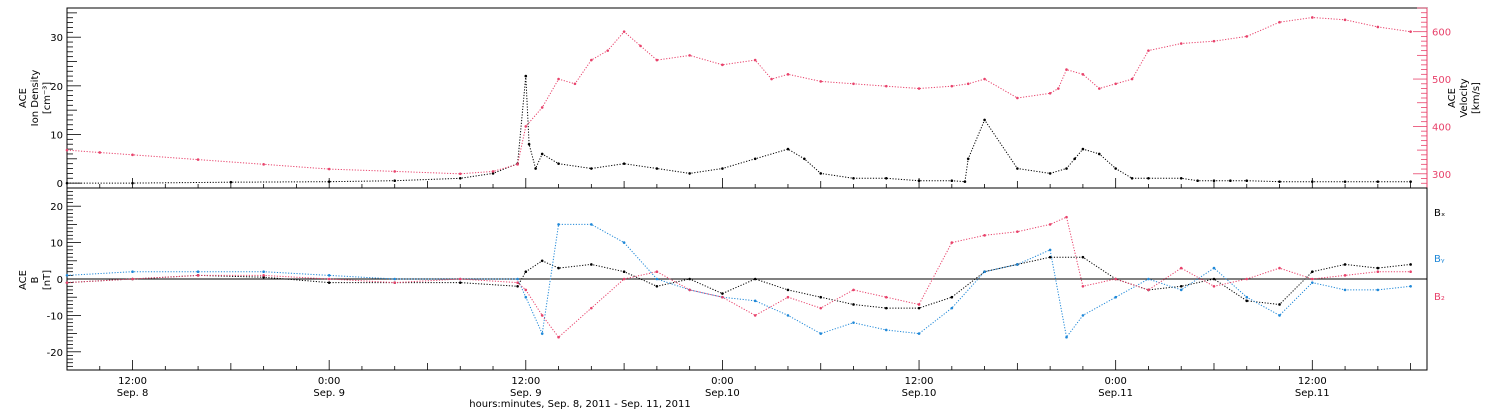 The image size is (1500, 414). What do you see at coordinates (56, 87) in the screenshot?
I see `density-tick-label: 20` at bounding box center [56, 87].